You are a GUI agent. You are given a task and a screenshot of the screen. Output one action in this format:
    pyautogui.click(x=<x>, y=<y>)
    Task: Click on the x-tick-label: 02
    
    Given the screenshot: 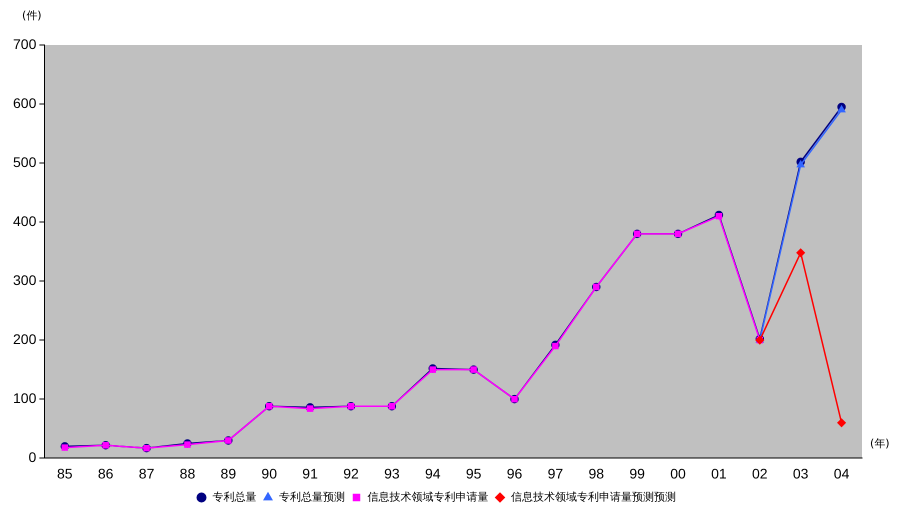 What is the action you would take?
    pyautogui.click(x=760, y=473)
    